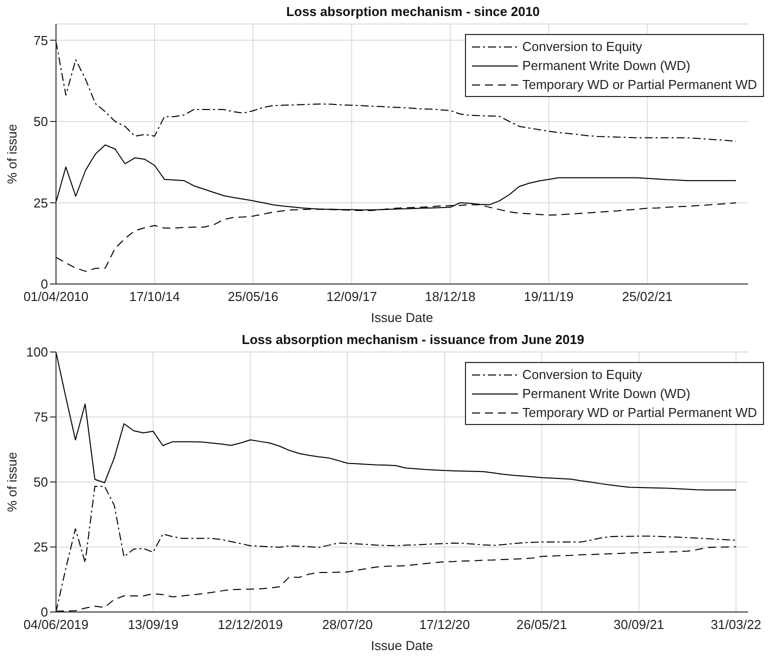 This screenshot has width=772, height=656. I want to click on x-tick-label: 25/02/21, so click(647, 296).